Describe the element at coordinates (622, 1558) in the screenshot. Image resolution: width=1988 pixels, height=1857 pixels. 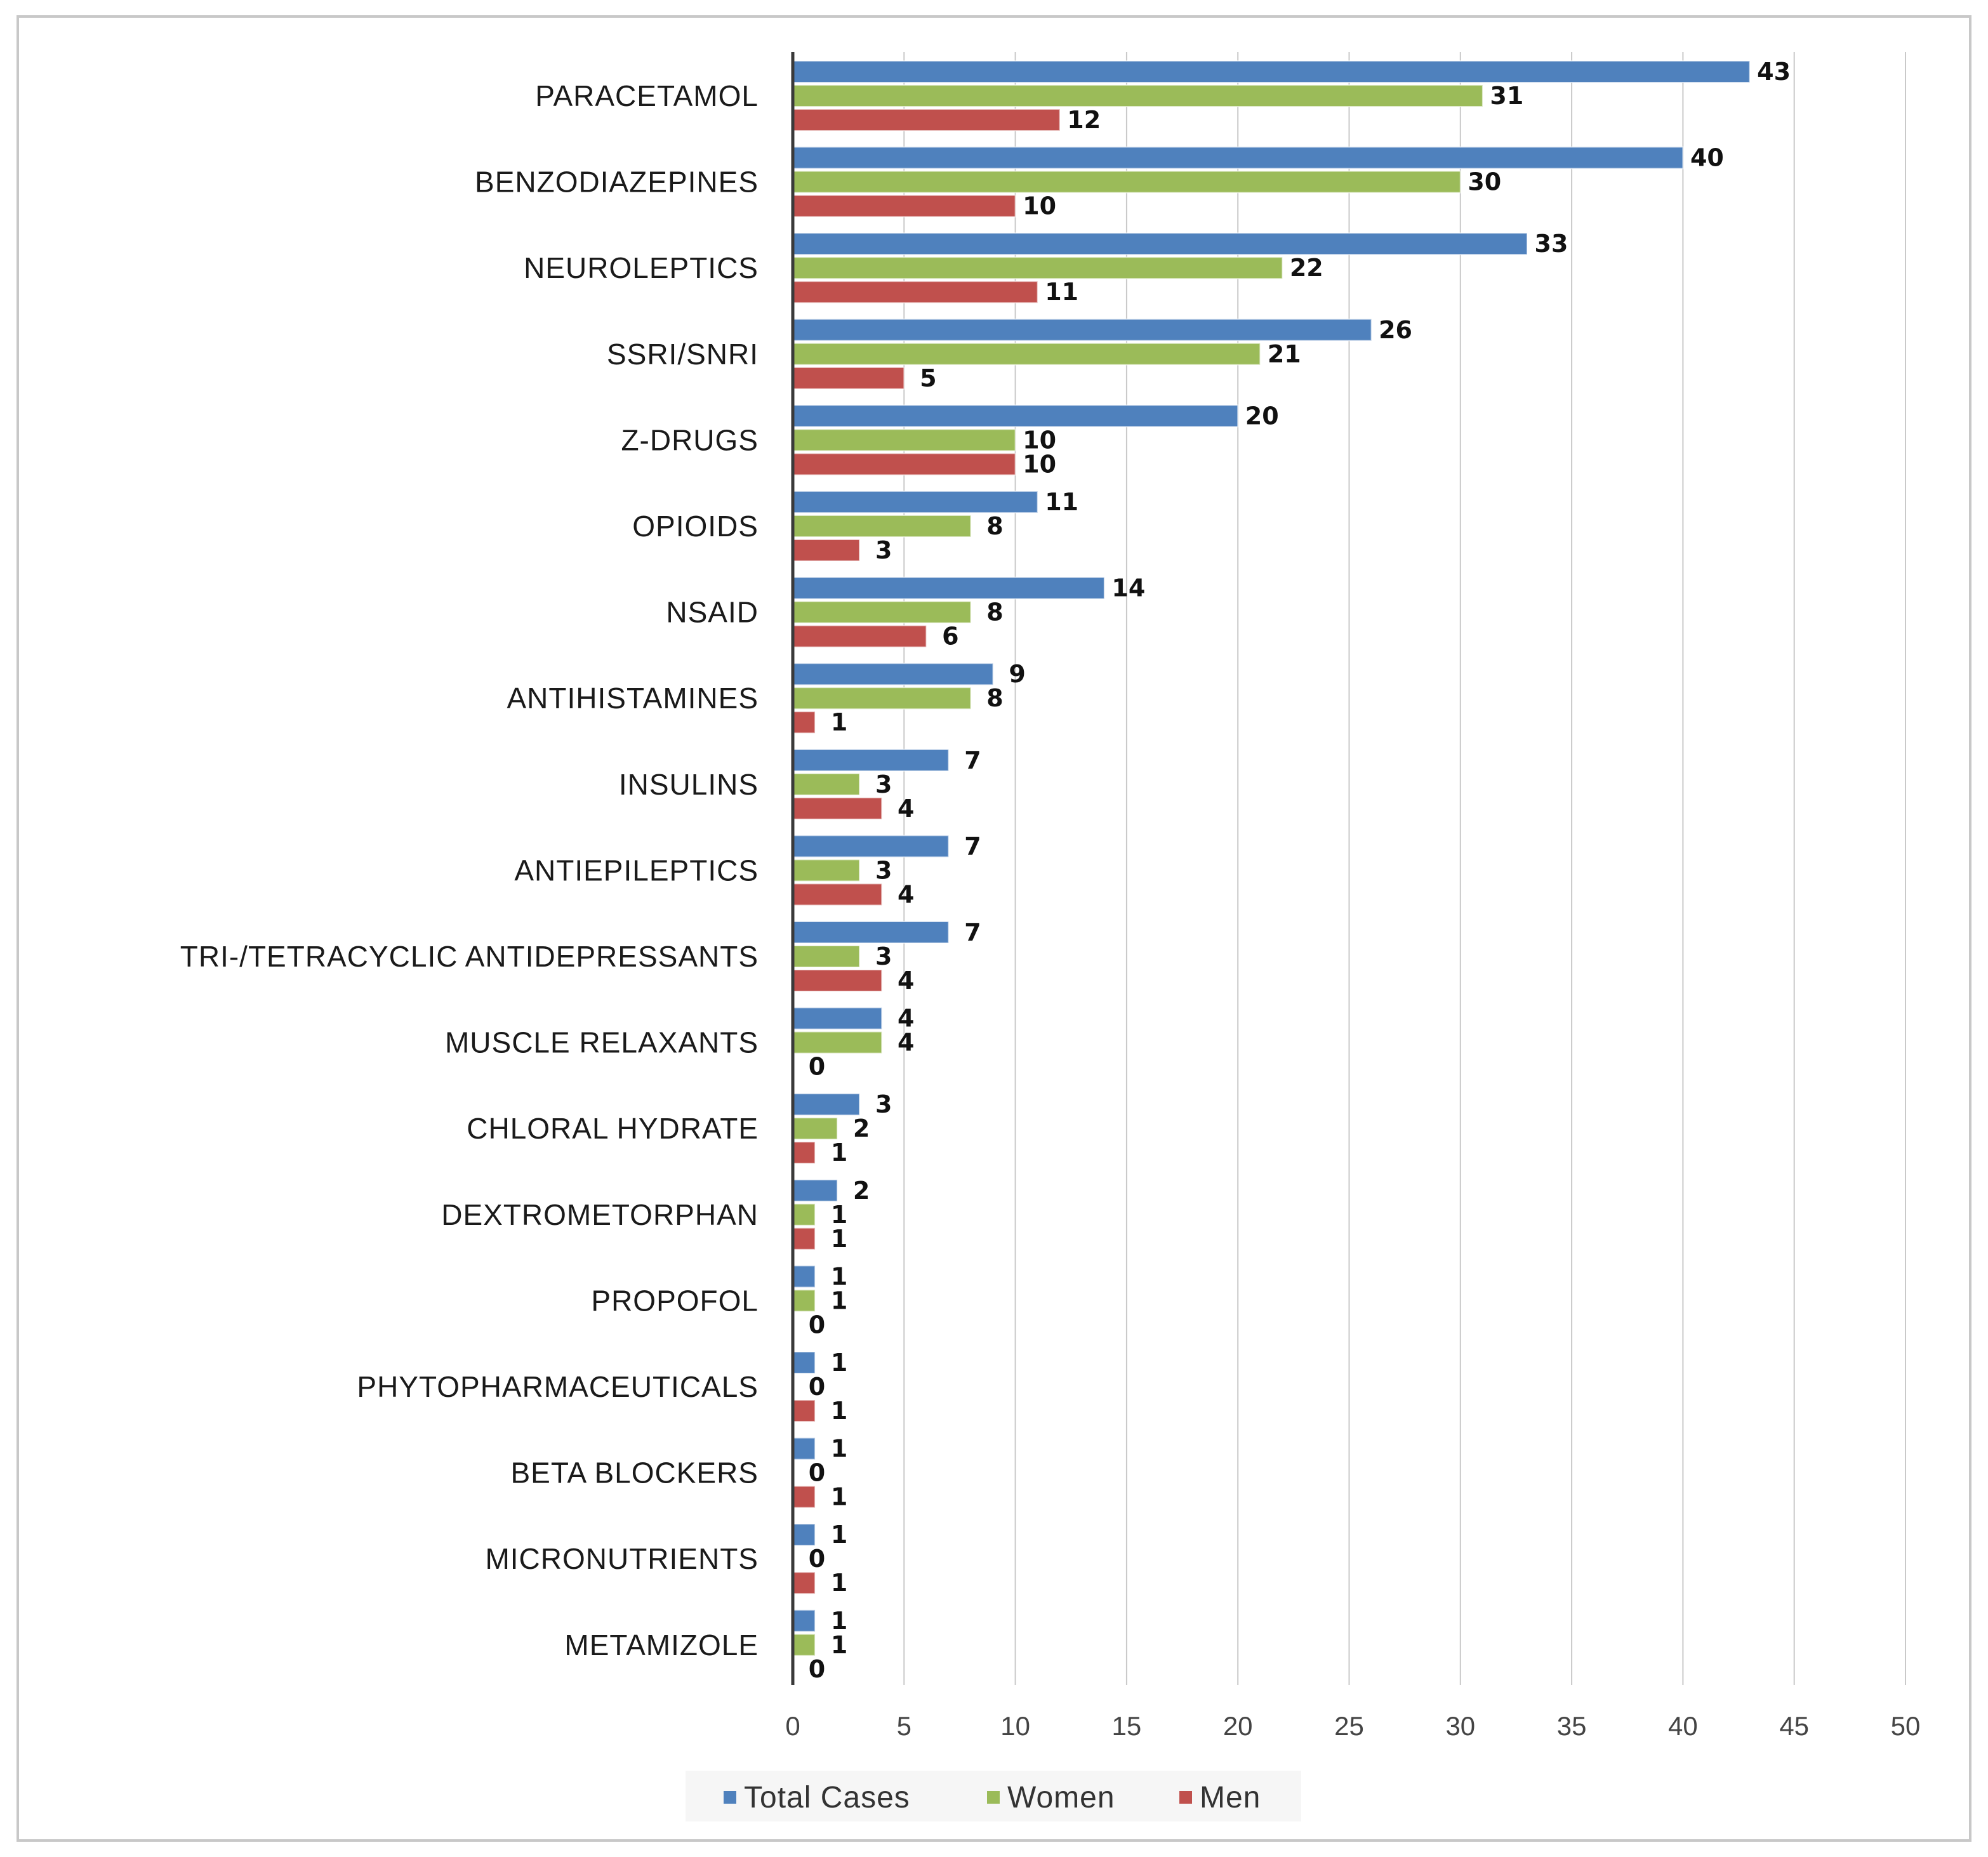
I see `category-label: MICRONUTRIENTS` at that location.